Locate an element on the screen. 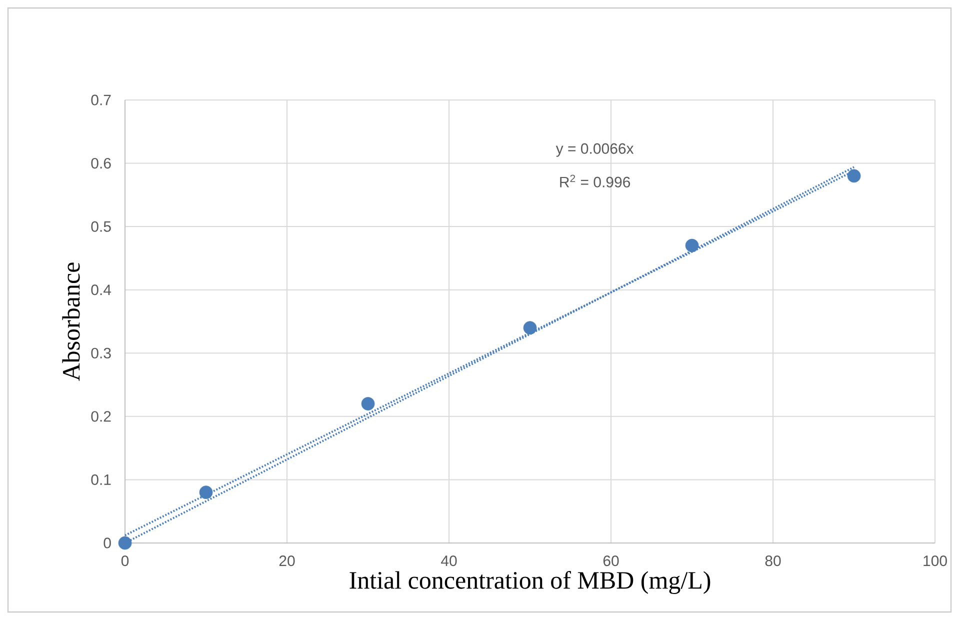 This screenshot has width=959, height=620. annotation: y = 0.0066x is located at coordinates (595, 150).